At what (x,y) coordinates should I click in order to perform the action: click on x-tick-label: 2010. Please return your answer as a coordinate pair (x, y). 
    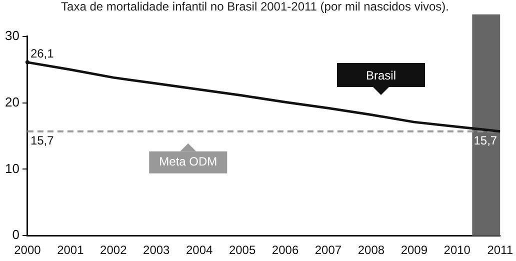
    Looking at the image, I should click on (457, 250).